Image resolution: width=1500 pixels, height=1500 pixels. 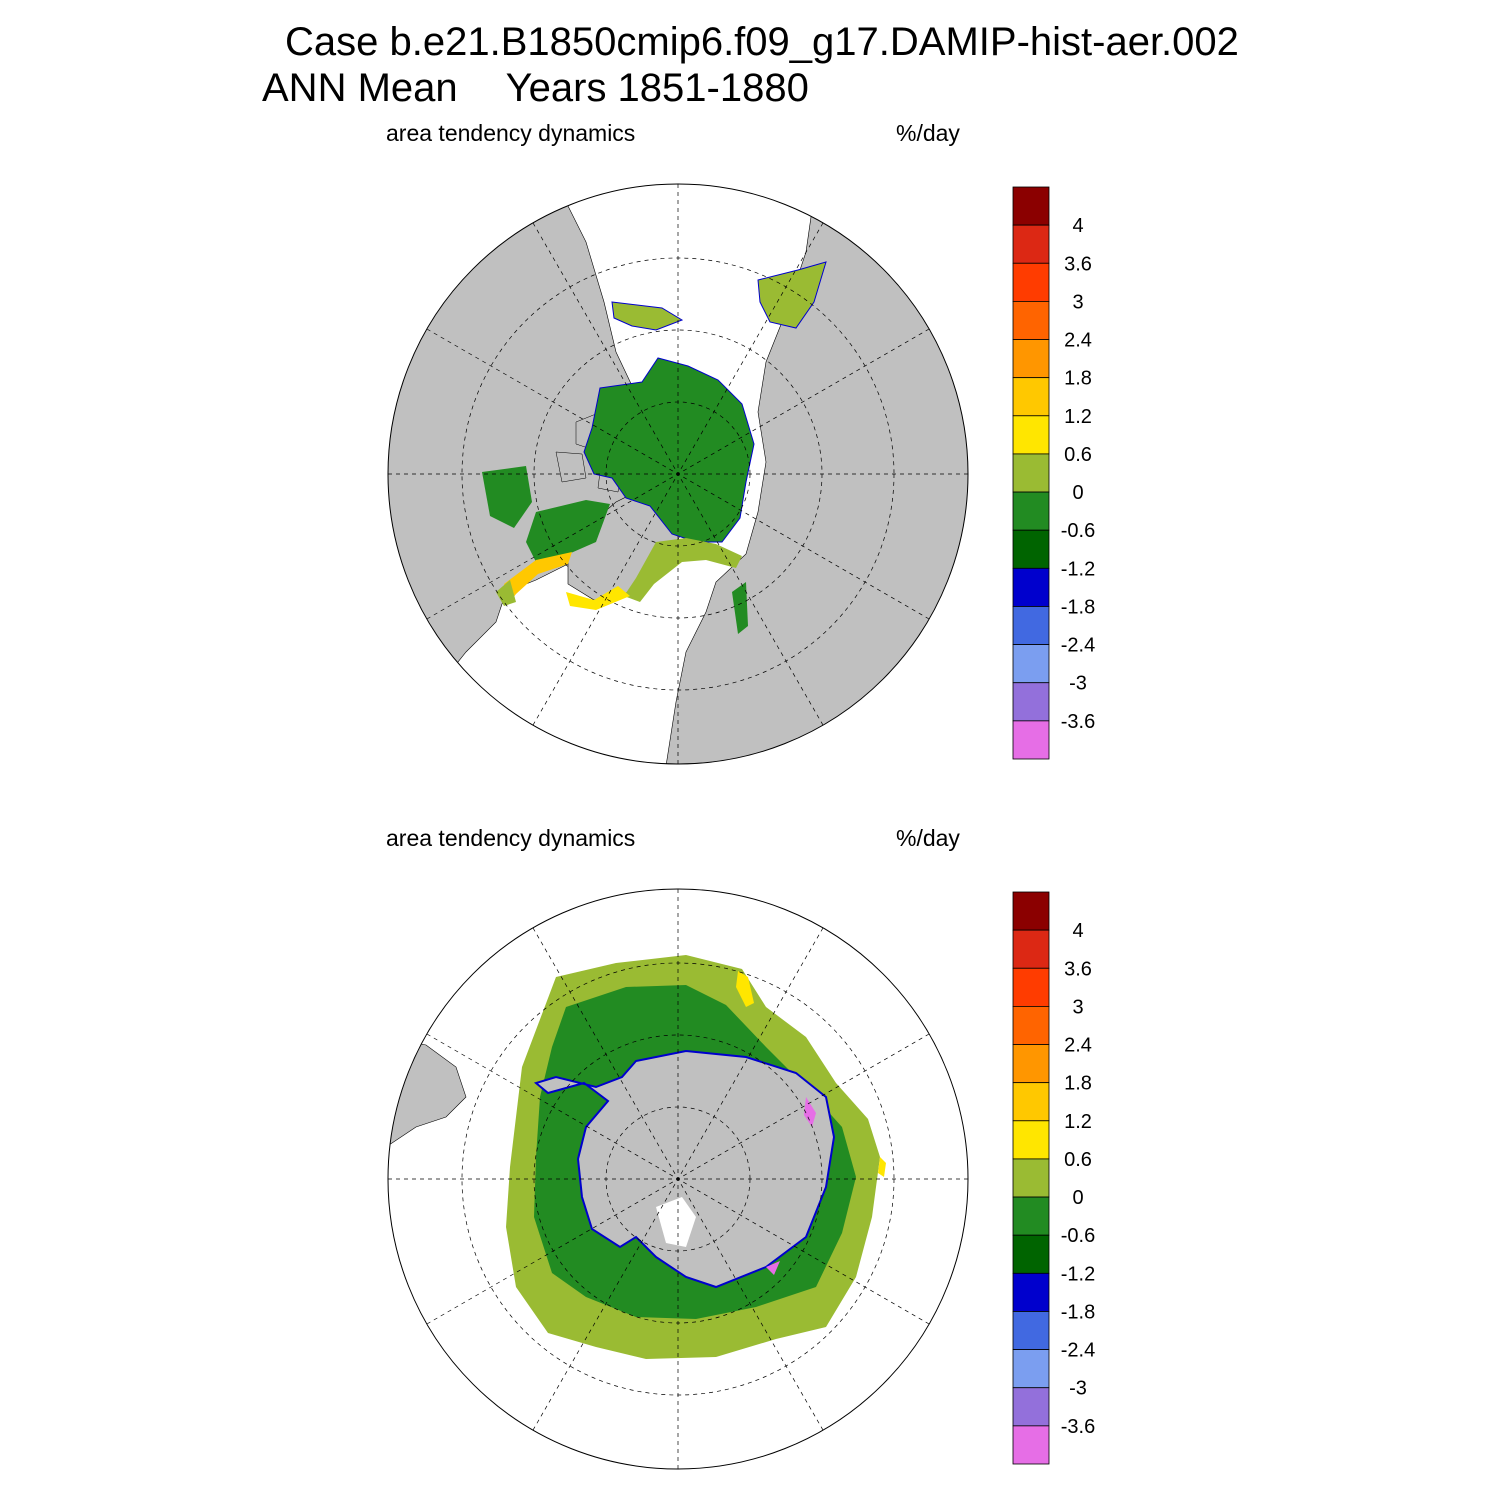 I want to click on baffin-ice, so click(x=568, y=531).